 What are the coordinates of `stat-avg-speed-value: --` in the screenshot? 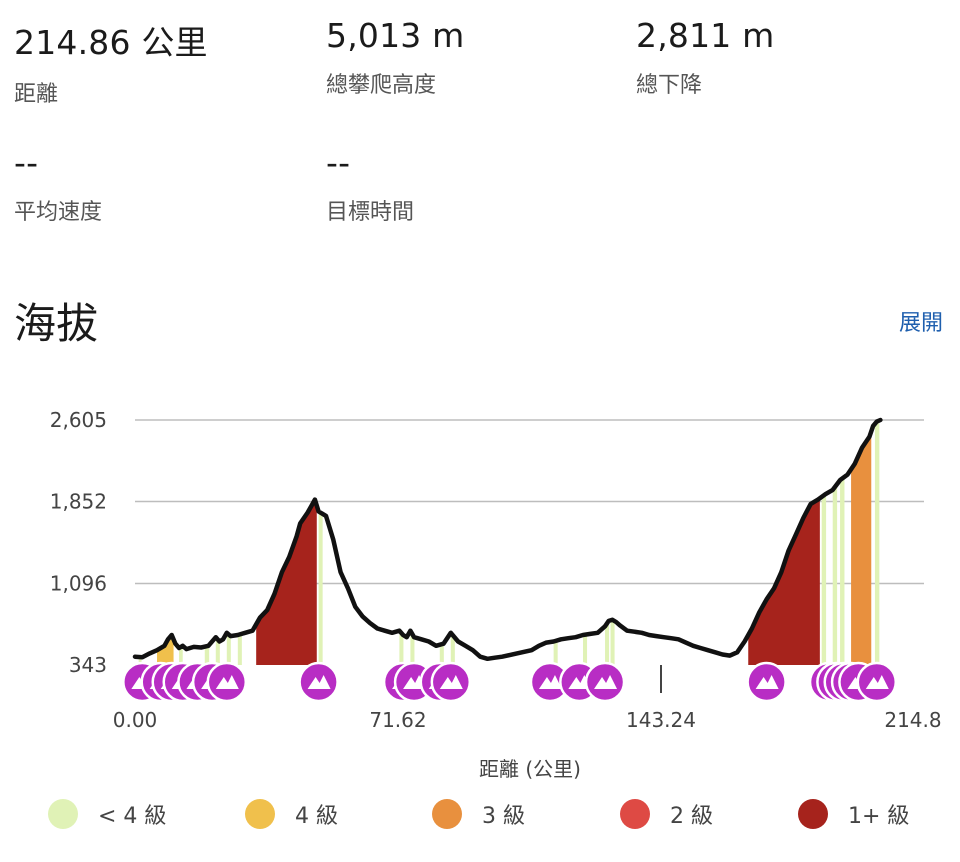 It's located at (26, 162).